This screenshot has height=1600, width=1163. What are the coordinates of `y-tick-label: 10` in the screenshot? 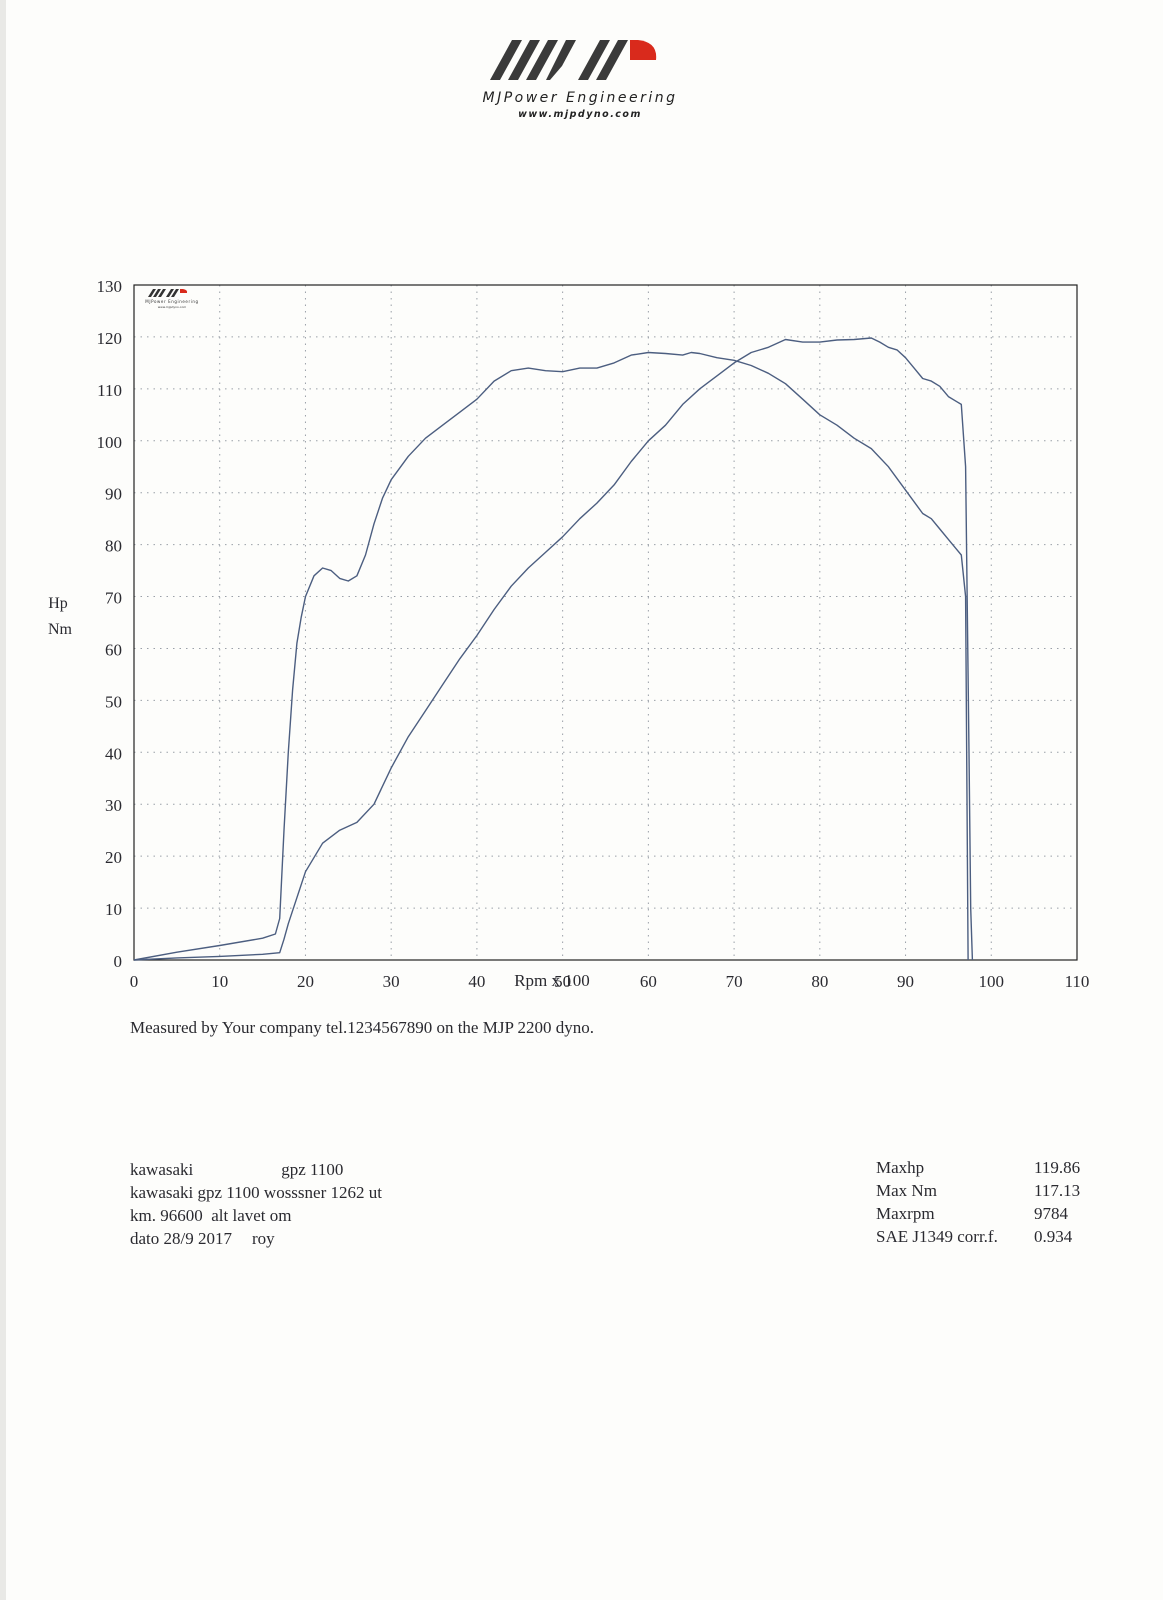 It's located at (113, 909).